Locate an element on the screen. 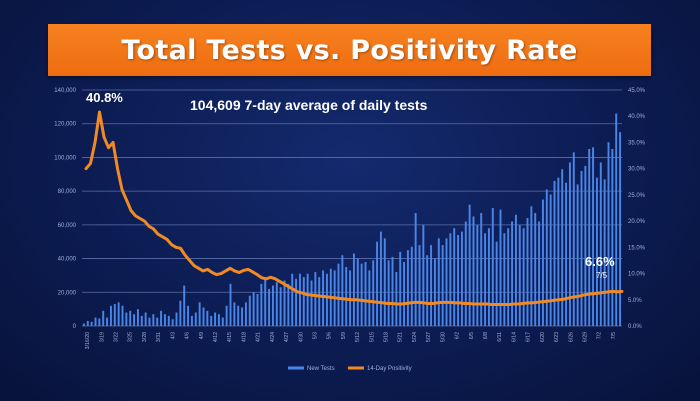 This screenshot has height=401, width=700. x-tick-label: 3/31 is located at coordinates (159, 337).